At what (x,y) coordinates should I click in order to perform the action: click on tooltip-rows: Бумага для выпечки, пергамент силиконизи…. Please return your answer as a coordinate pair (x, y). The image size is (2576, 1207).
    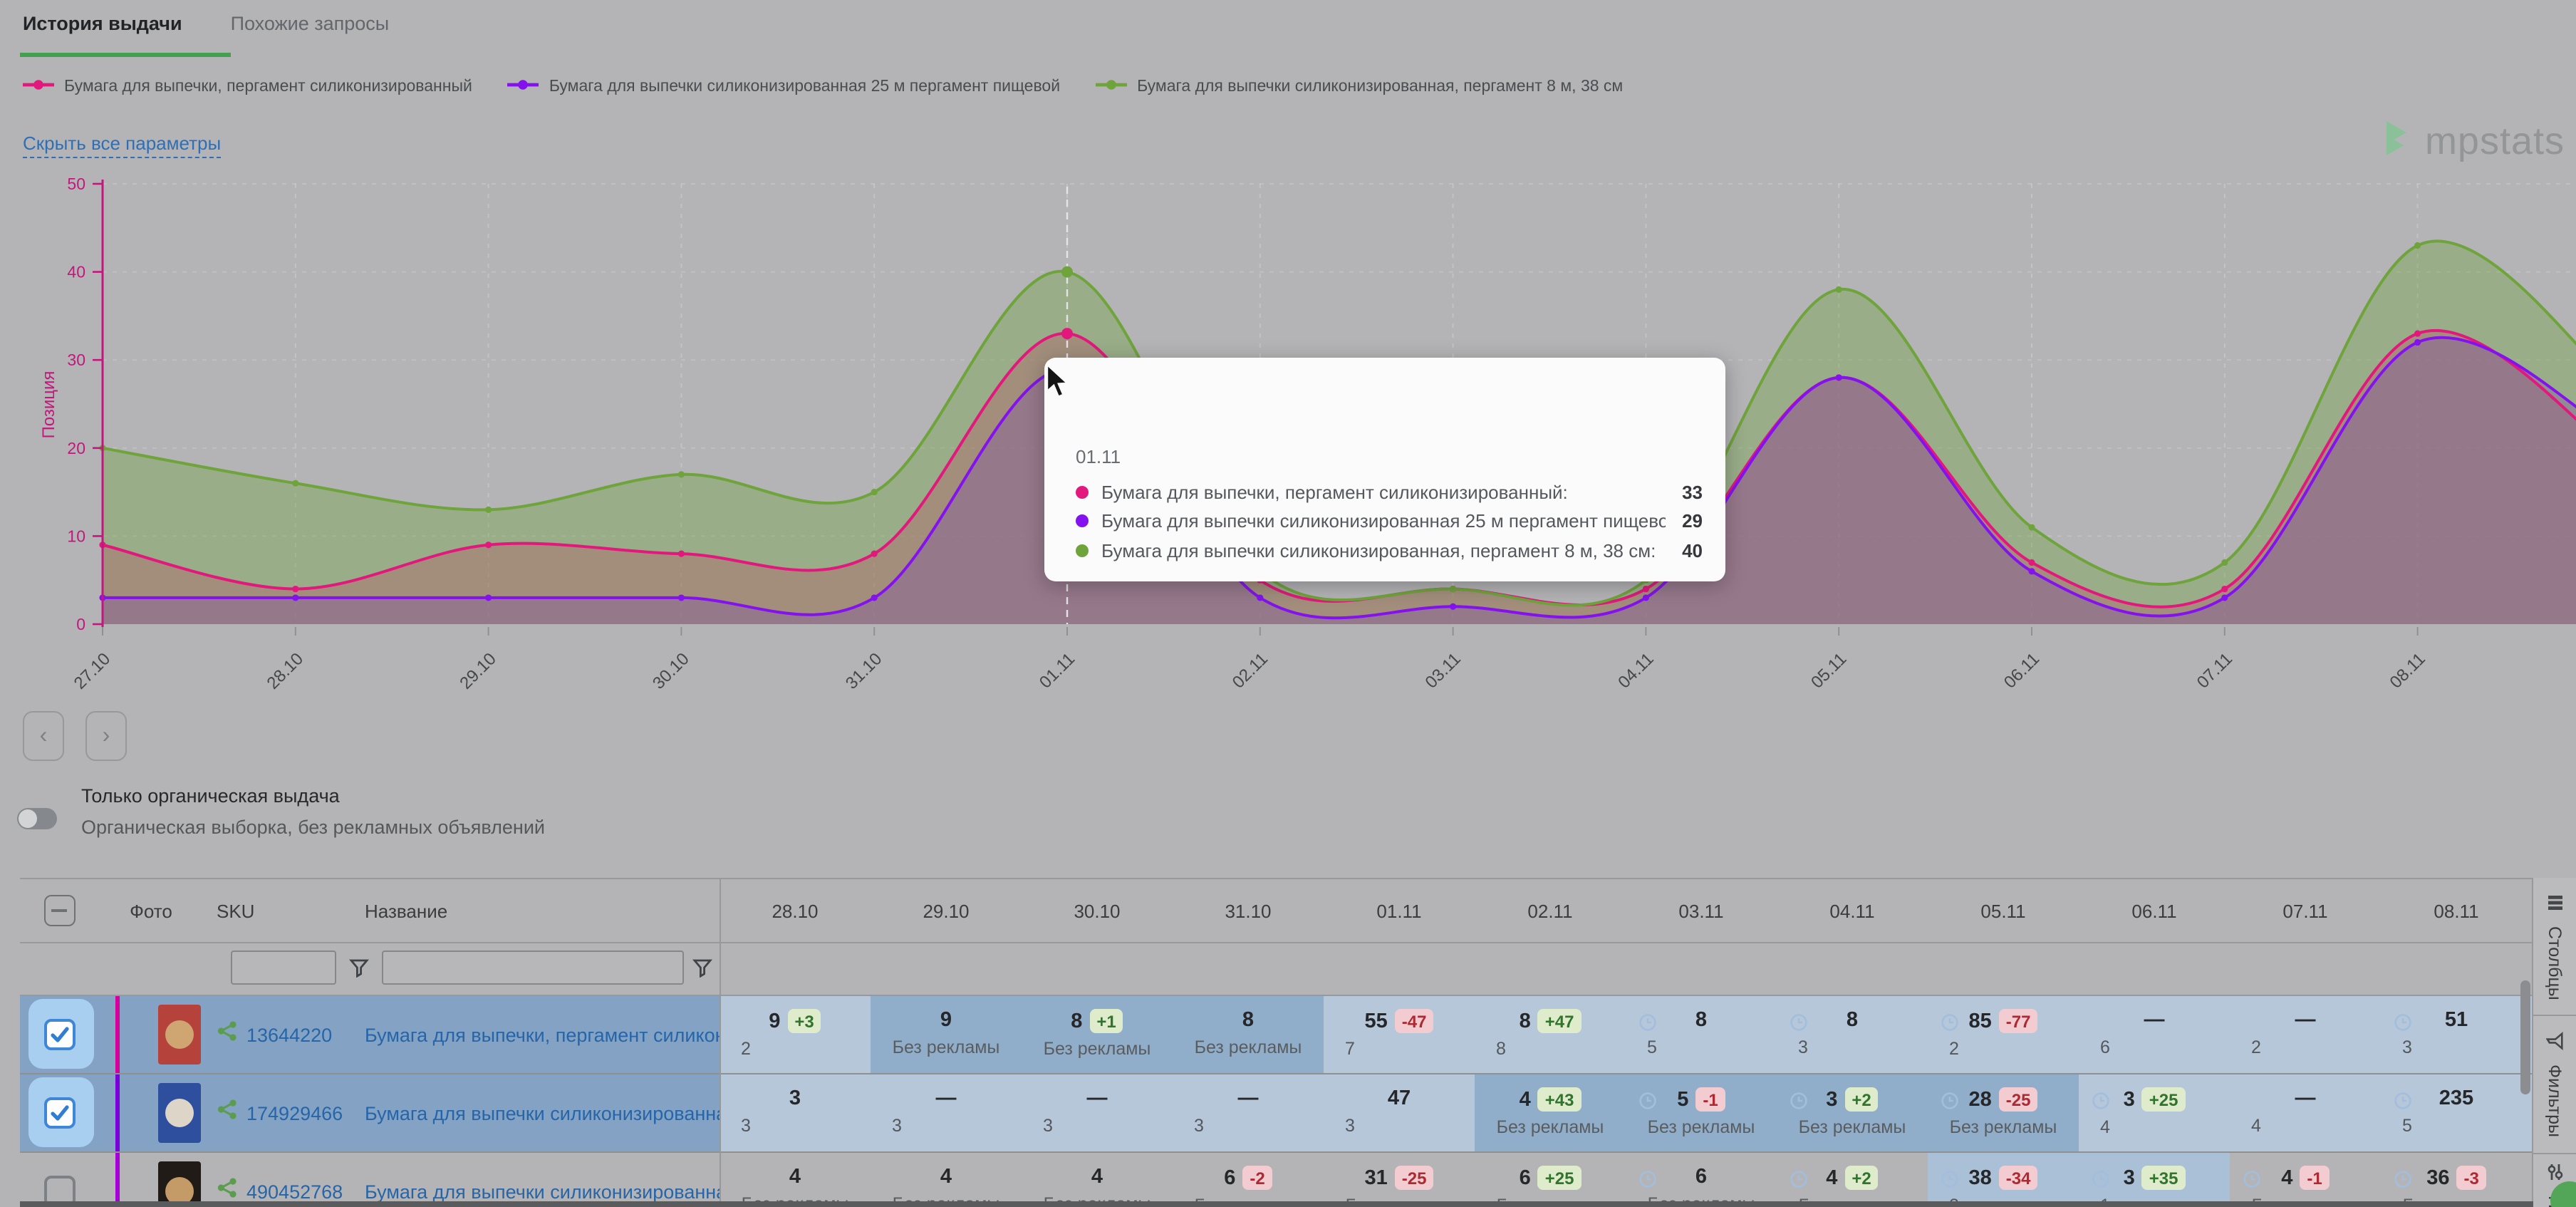
    Looking at the image, I should click on (1389, 521).